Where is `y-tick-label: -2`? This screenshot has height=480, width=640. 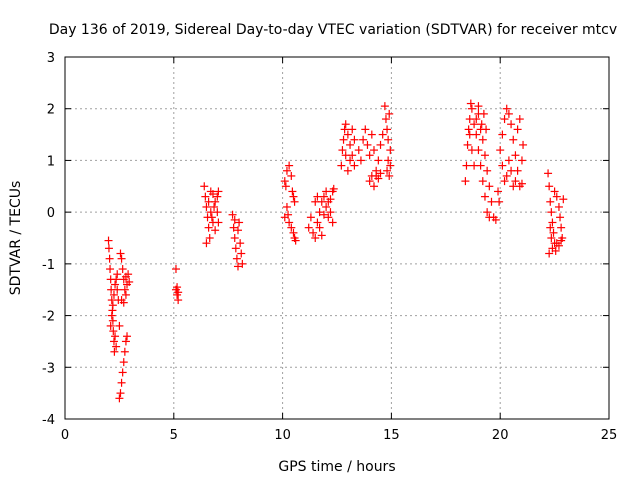 y-tick-label: -2 is located at coordinates (48, 317).